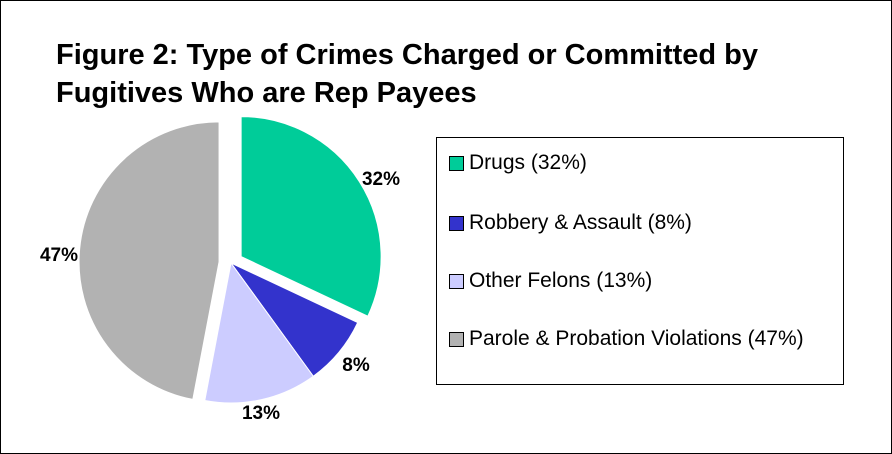 The image size is (892, 454). I want to click on legend-swatch-robbery-assault, so click(456, 223).